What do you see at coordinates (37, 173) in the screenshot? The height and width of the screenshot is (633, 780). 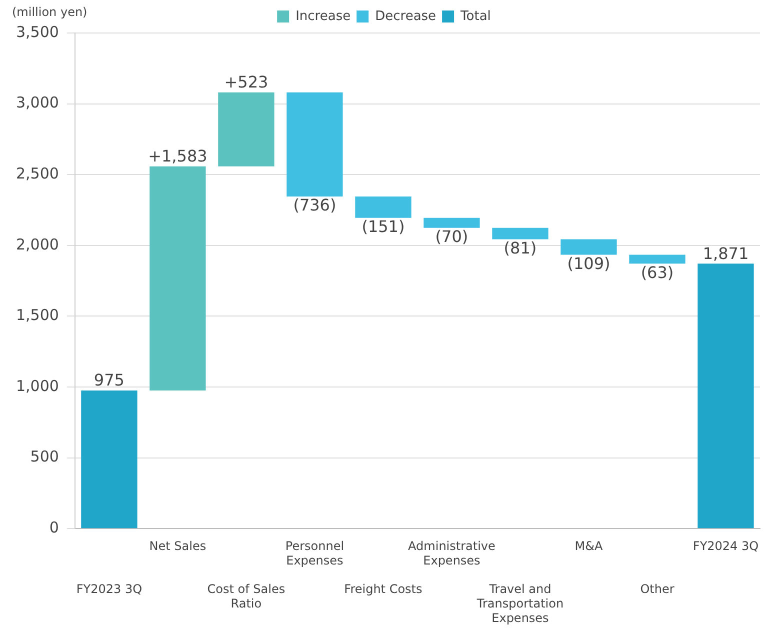 I see `y-tick-label: 2,500` at bounding box center [37, 173].